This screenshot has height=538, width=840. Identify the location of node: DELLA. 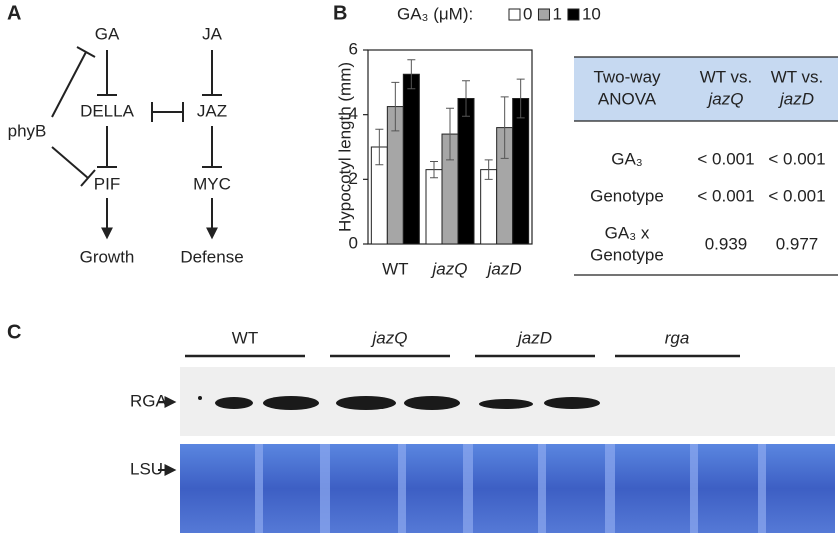
(107, 110).